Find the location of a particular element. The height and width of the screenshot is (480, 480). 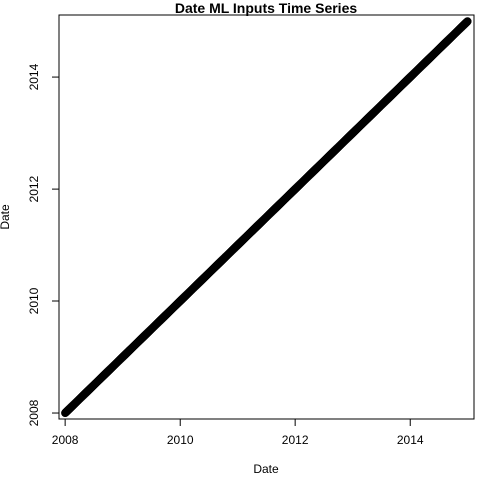

y-tick-label: 2008 is located at coordinates (34, 412).